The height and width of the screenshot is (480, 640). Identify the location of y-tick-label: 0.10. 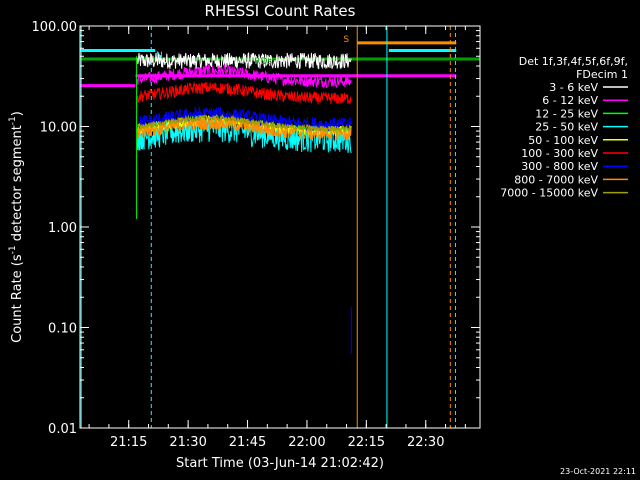
(62, 329).